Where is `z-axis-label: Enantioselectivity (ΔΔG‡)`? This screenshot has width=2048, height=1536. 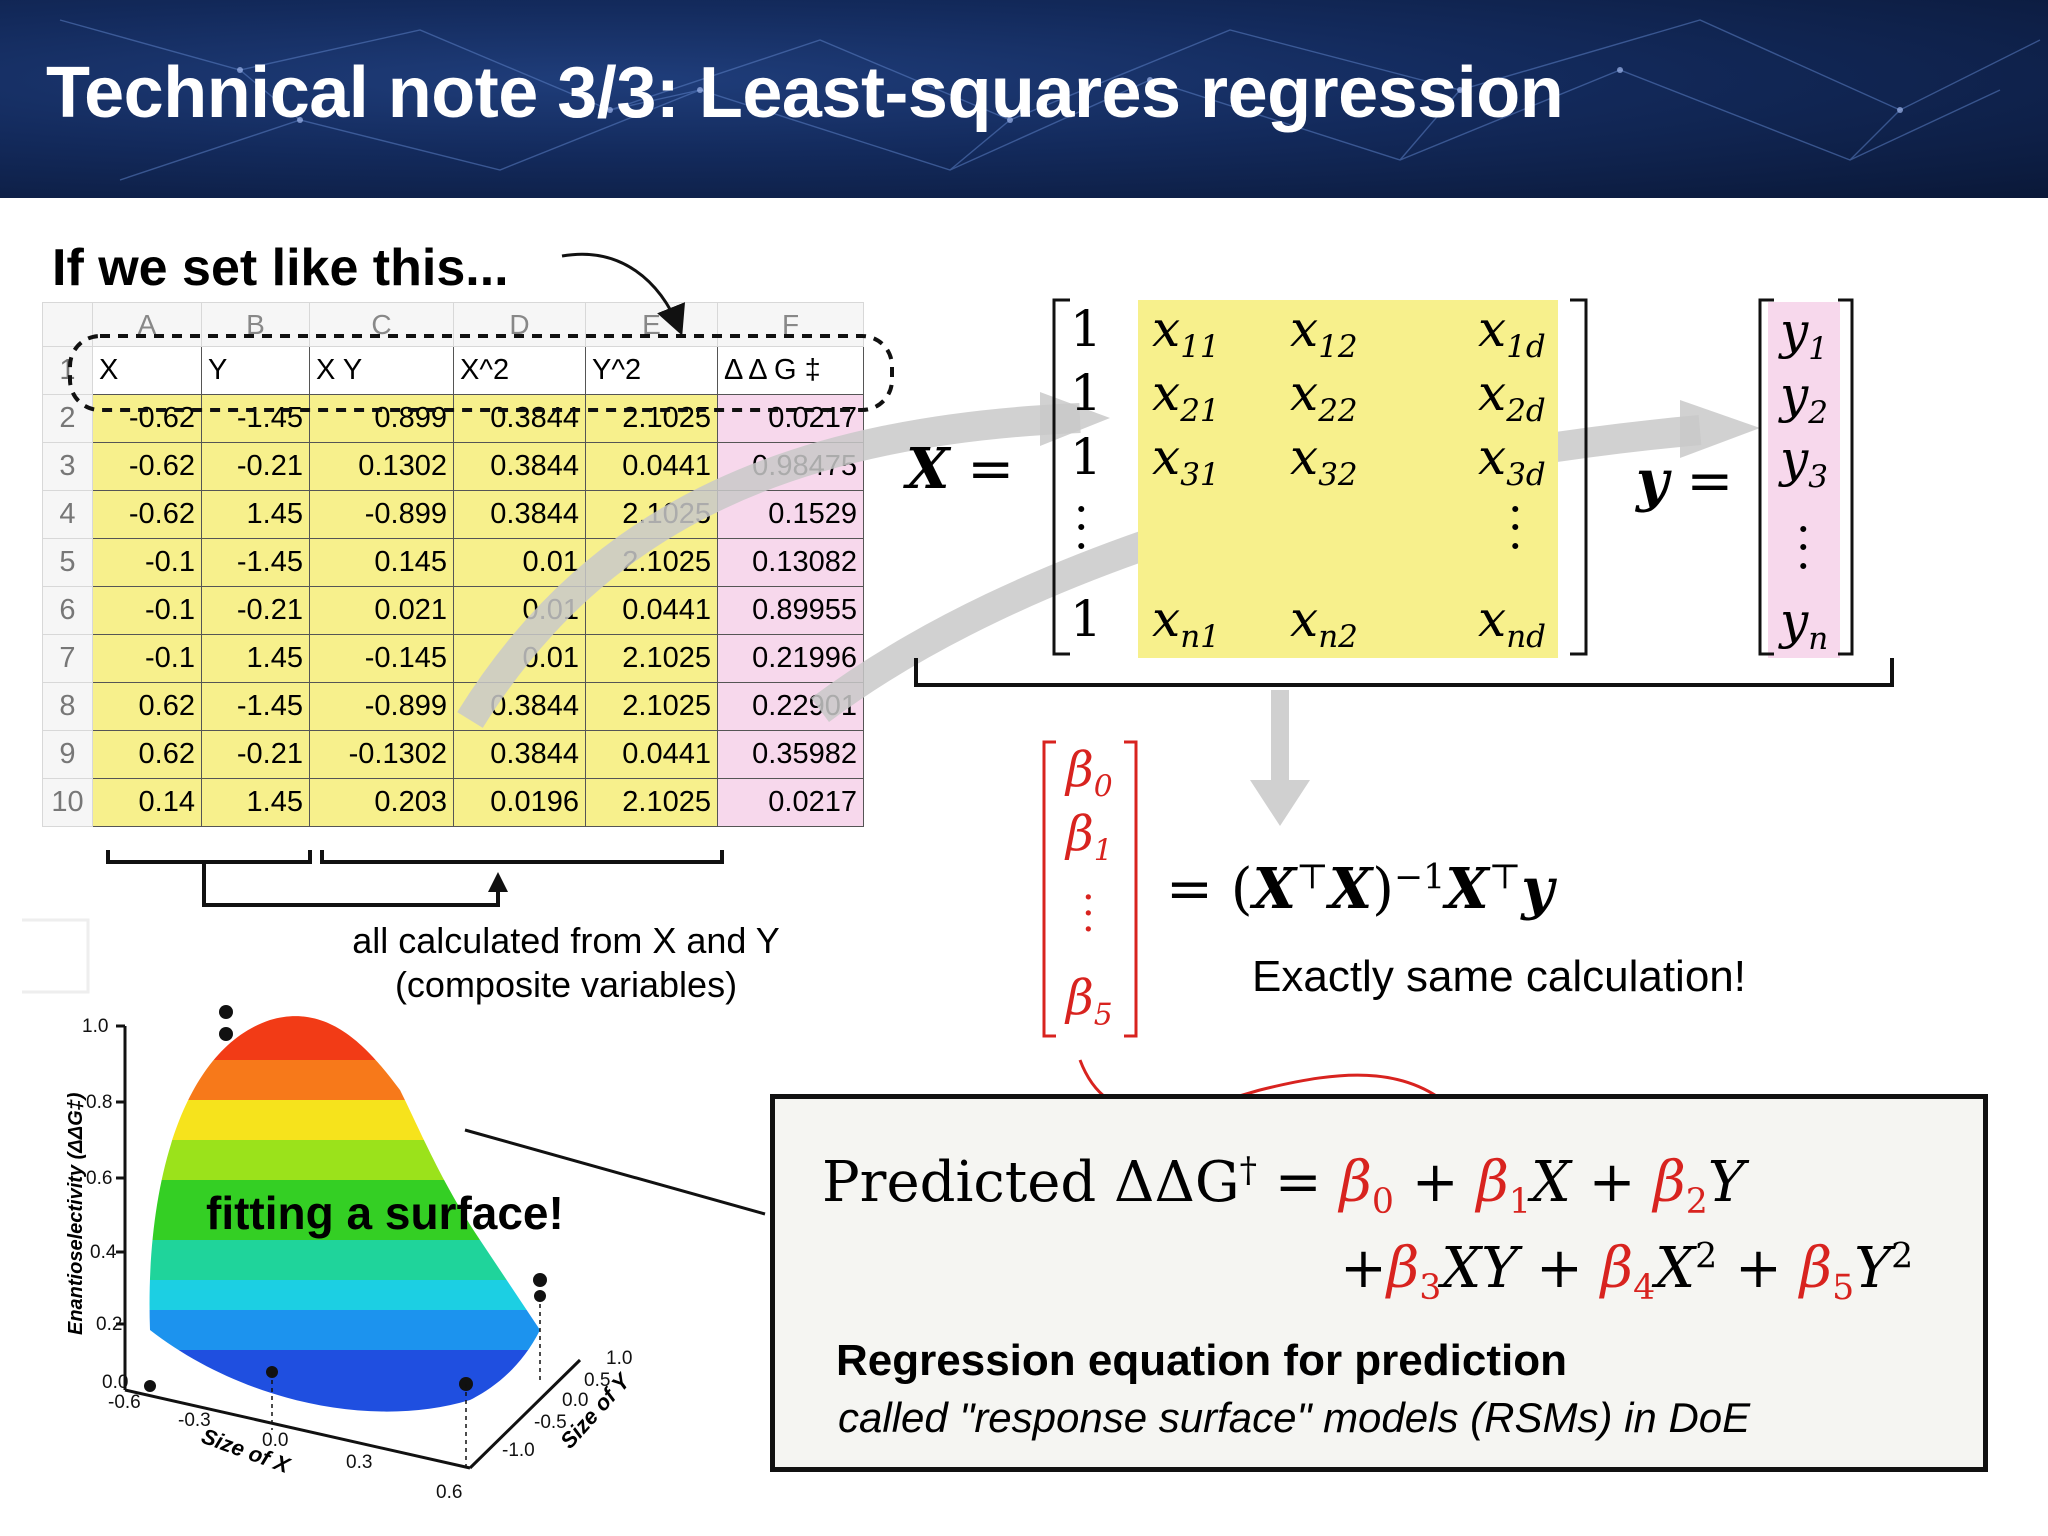 z-axis-label: Enantioselectivity (ΔΔG‡) is located at coordinates (76, 1213).